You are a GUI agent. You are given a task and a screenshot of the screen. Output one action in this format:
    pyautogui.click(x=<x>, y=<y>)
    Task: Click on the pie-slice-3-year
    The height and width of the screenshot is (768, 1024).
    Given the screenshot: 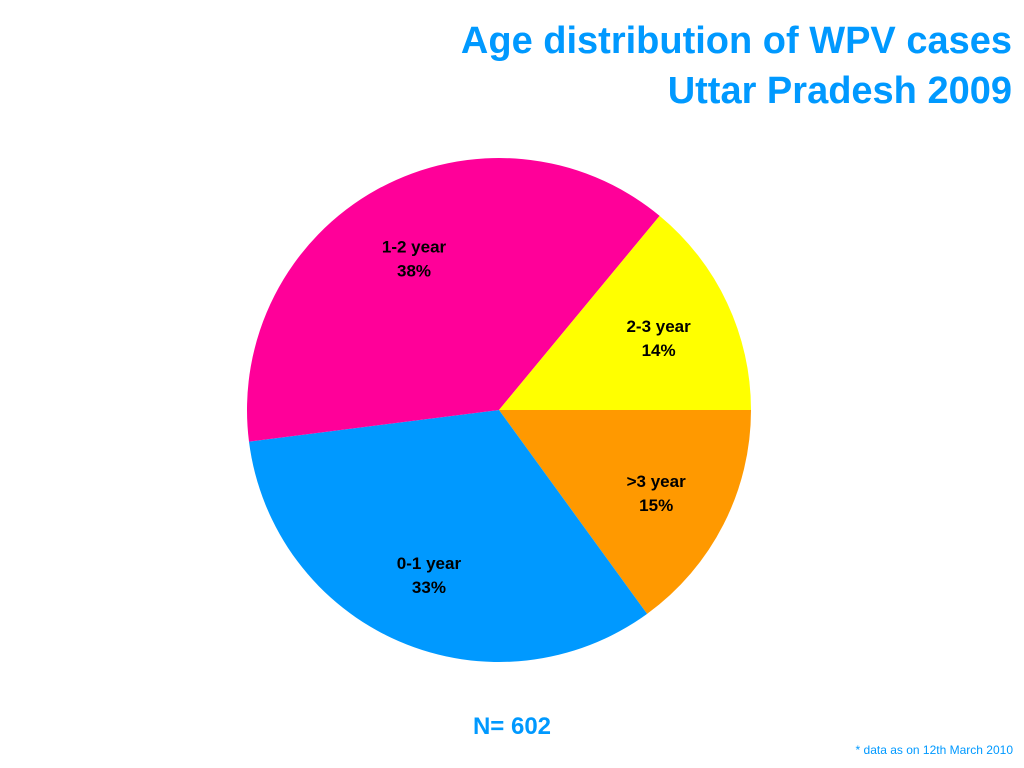 What is the action you would take?
    pyautogui.click(x=625, y=512)
    